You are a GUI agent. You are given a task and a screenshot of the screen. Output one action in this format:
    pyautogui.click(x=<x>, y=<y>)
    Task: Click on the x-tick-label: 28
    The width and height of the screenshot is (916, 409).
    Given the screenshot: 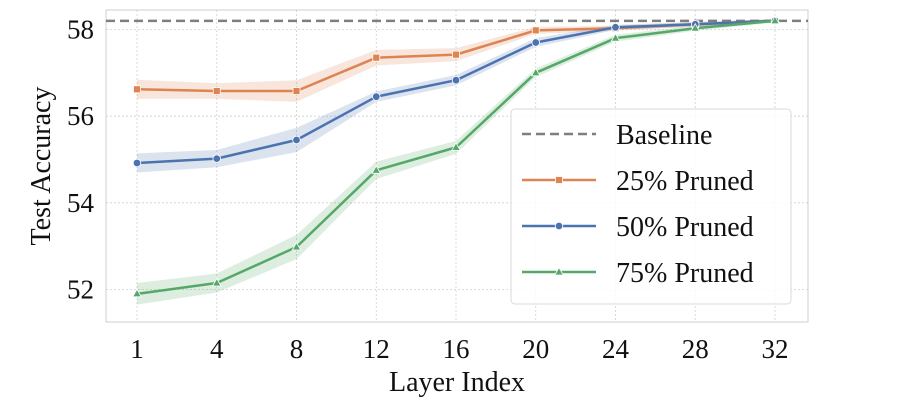 What is the action you would take?
    pyautogui.click(x=695, y=349)
    